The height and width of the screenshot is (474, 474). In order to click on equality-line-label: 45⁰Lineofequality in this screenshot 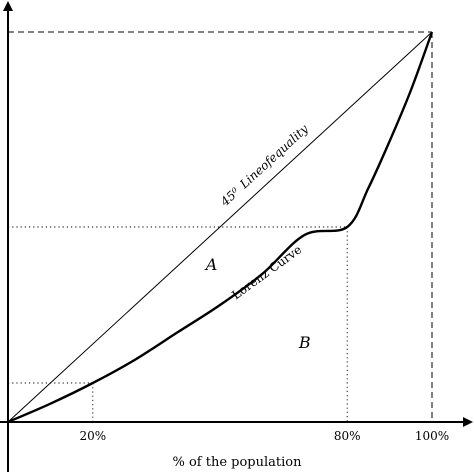, I will do `click(264, 166)`.